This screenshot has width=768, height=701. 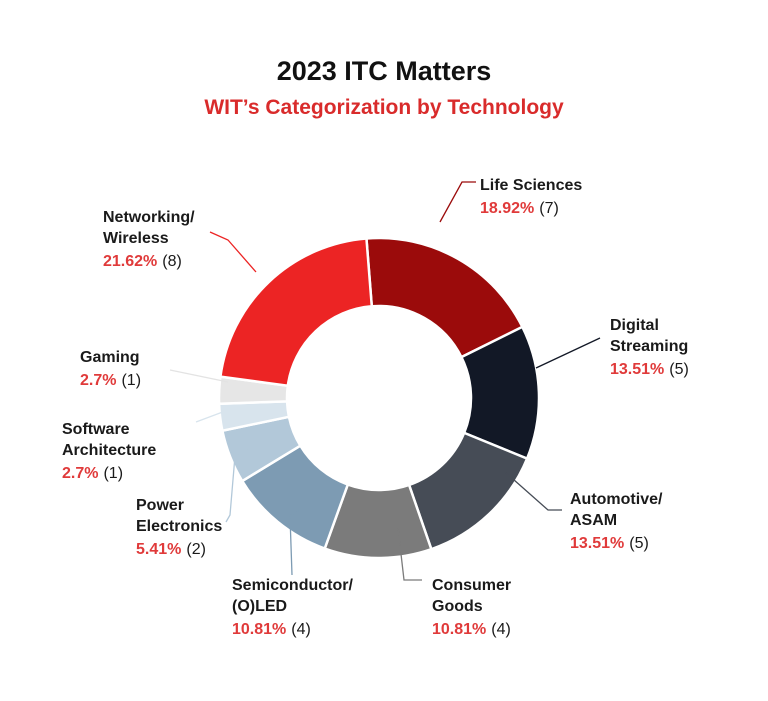 I want to click on leader-software-architecture, so click(x=212, y=416).